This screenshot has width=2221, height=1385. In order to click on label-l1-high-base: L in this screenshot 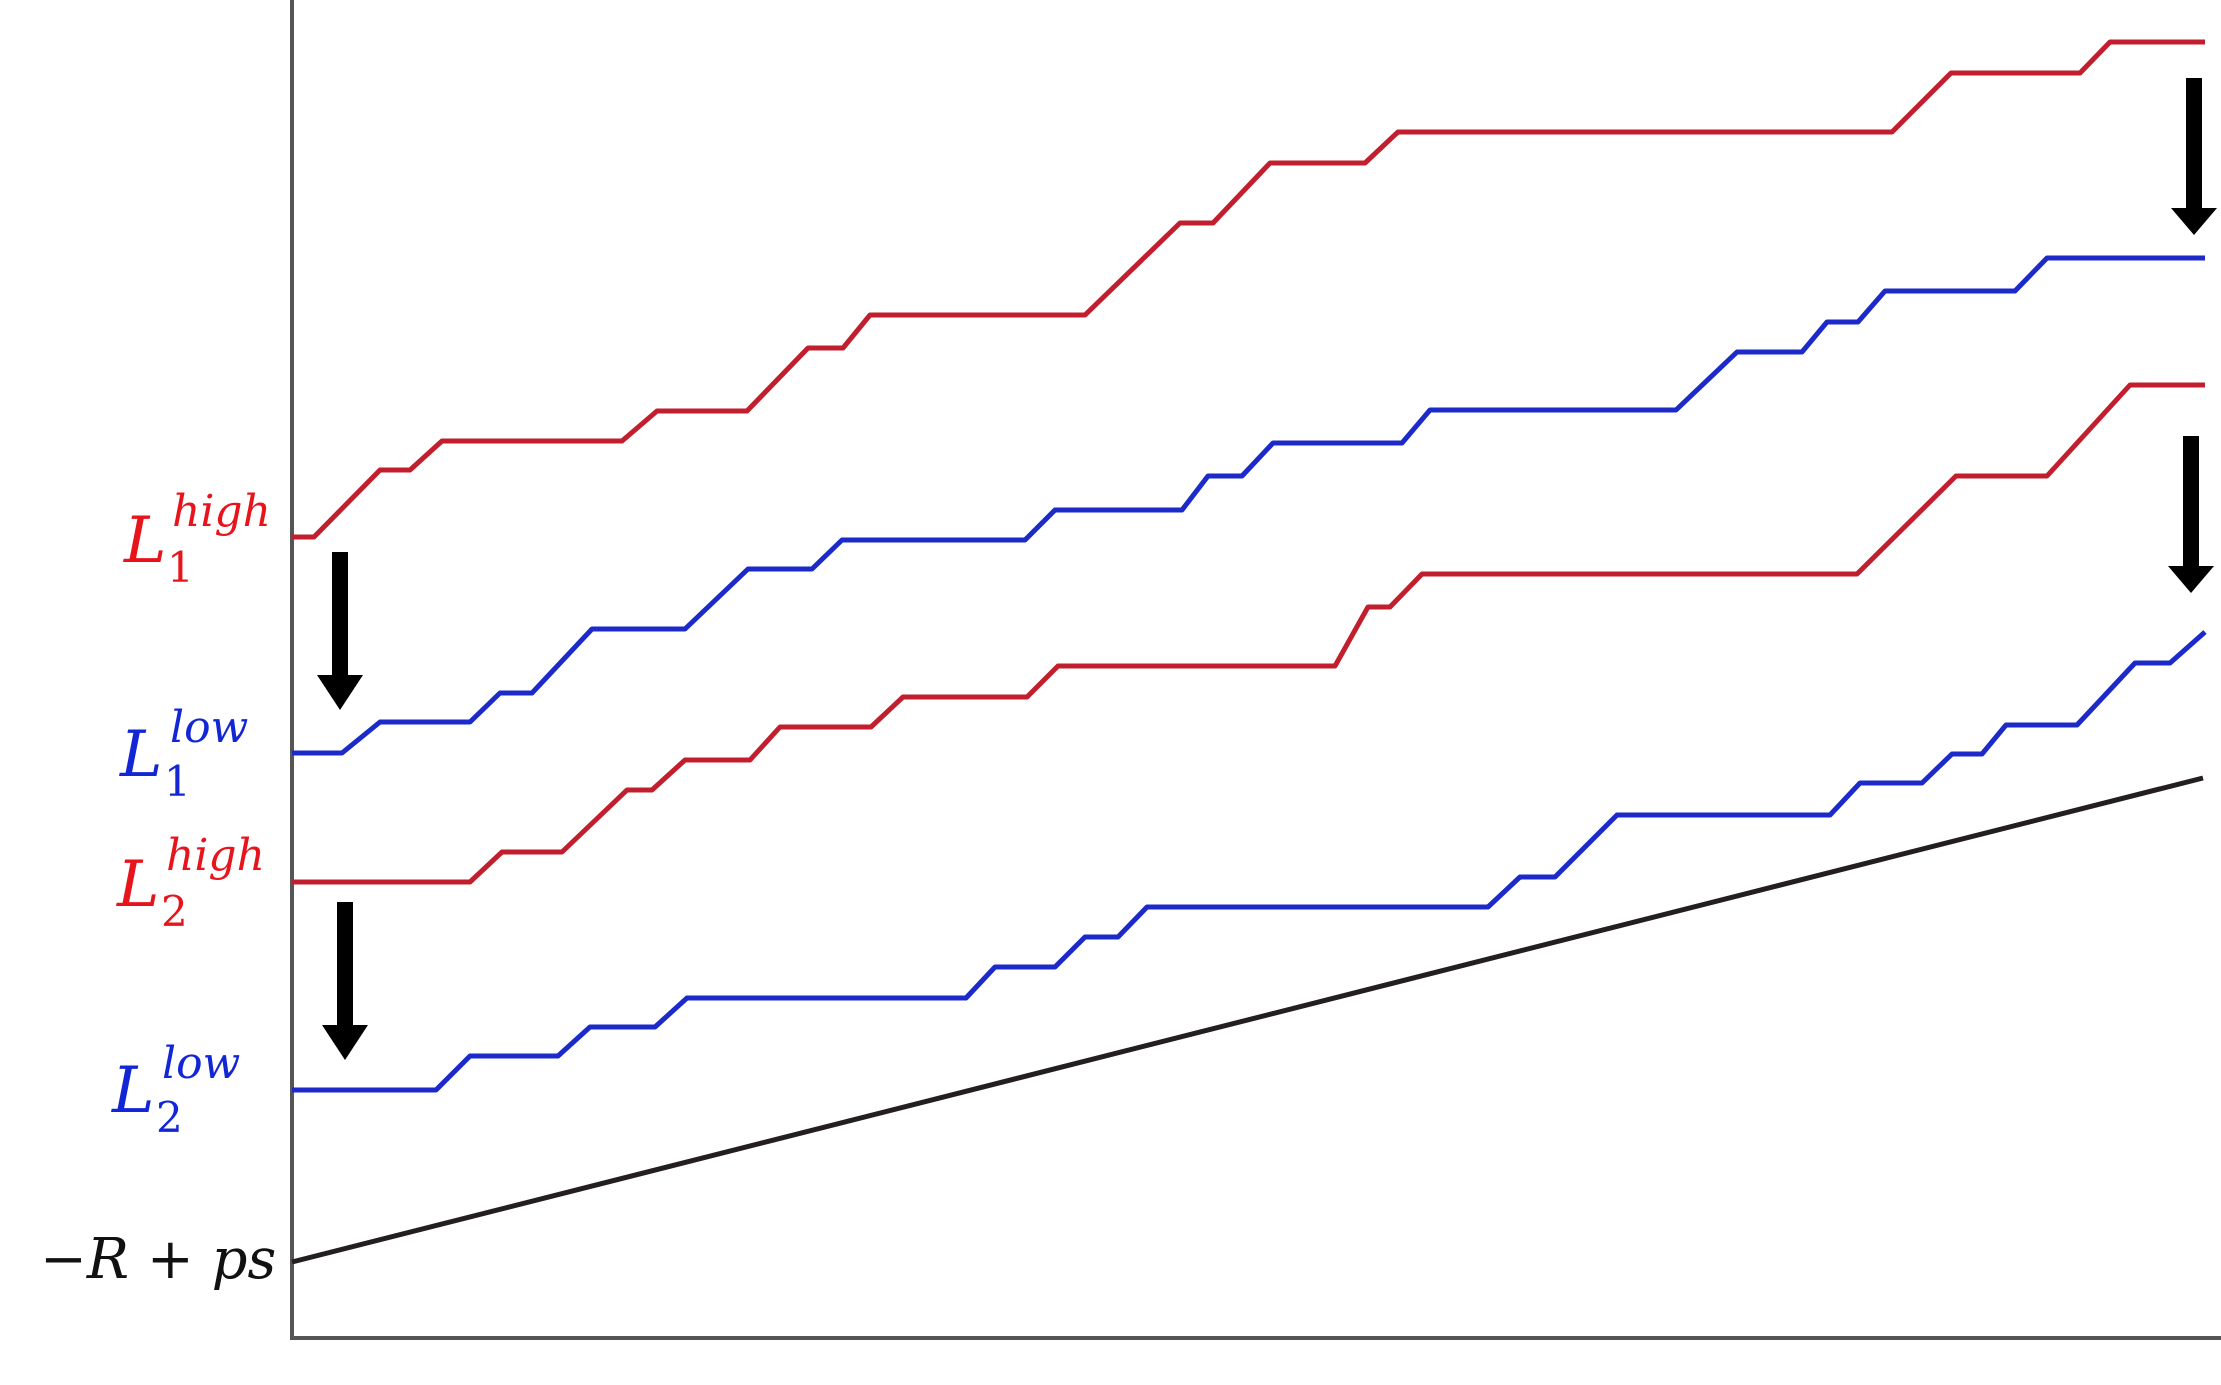, I will do `click(145, 541)`.